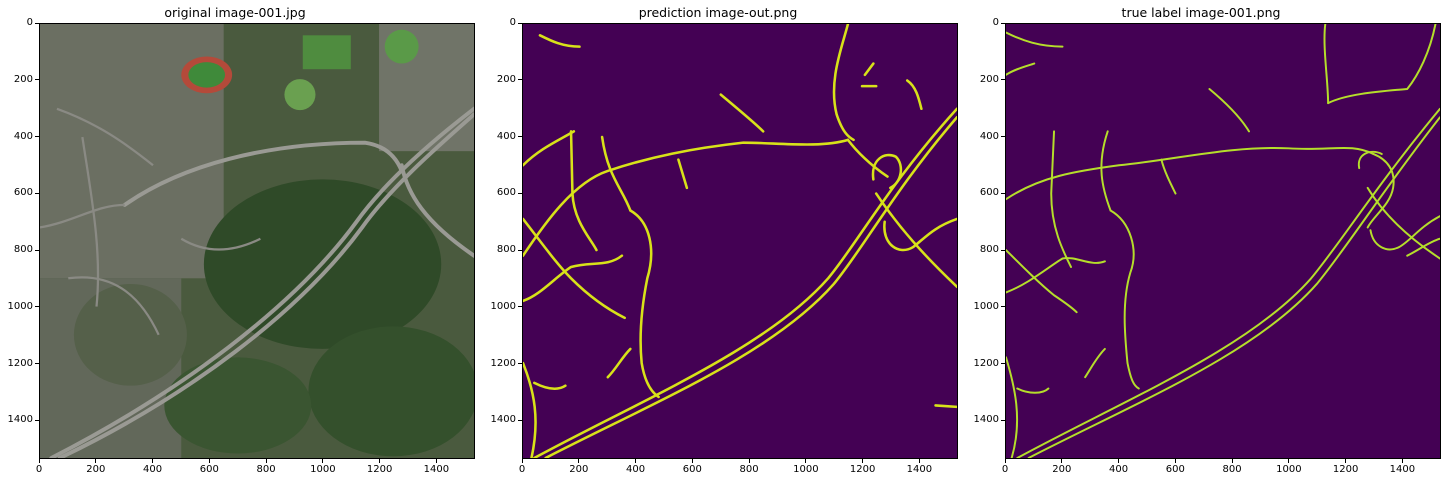 The image size is (1448, 482). I want to click on y-tick-label: 800, so click(989, 250).